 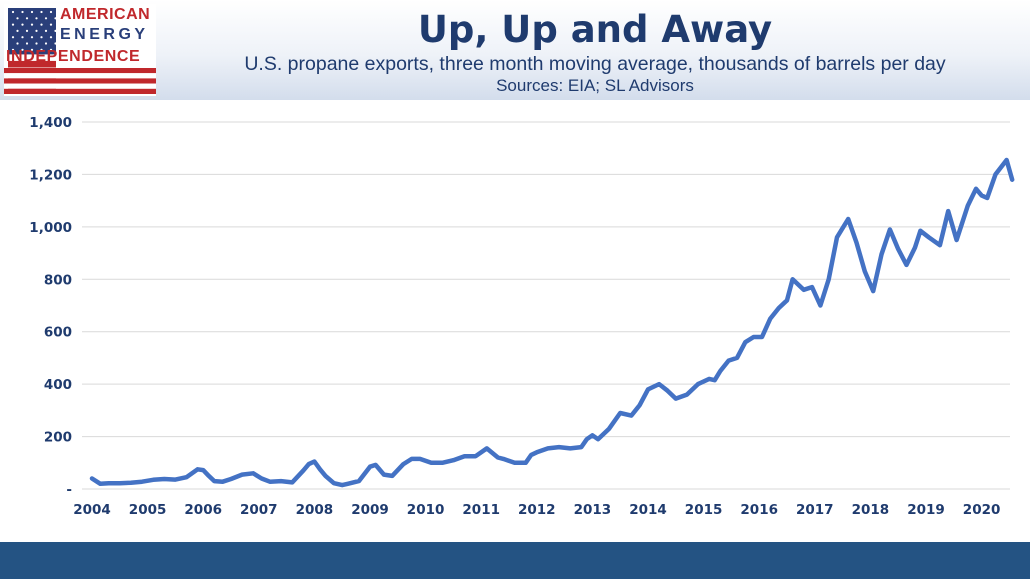 What do you see at coordinates (704, 510) in the screenshot?
I see `x-tick-label: 2015` at bounding box center [704, 510].